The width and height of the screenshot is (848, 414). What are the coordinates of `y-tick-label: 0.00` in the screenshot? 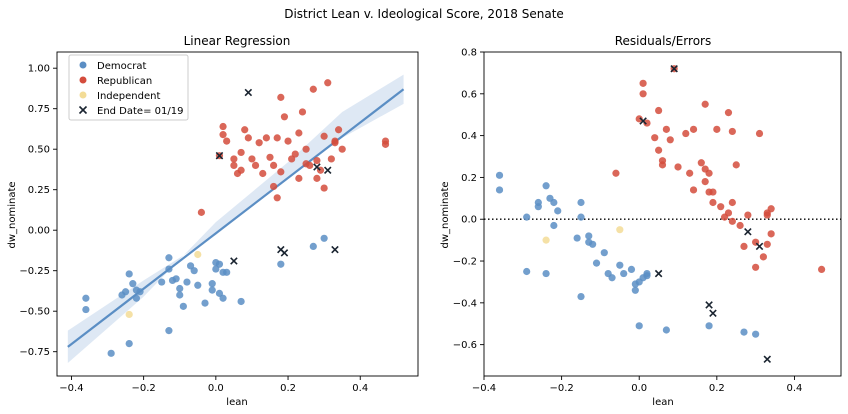 It's located at (39, 231).